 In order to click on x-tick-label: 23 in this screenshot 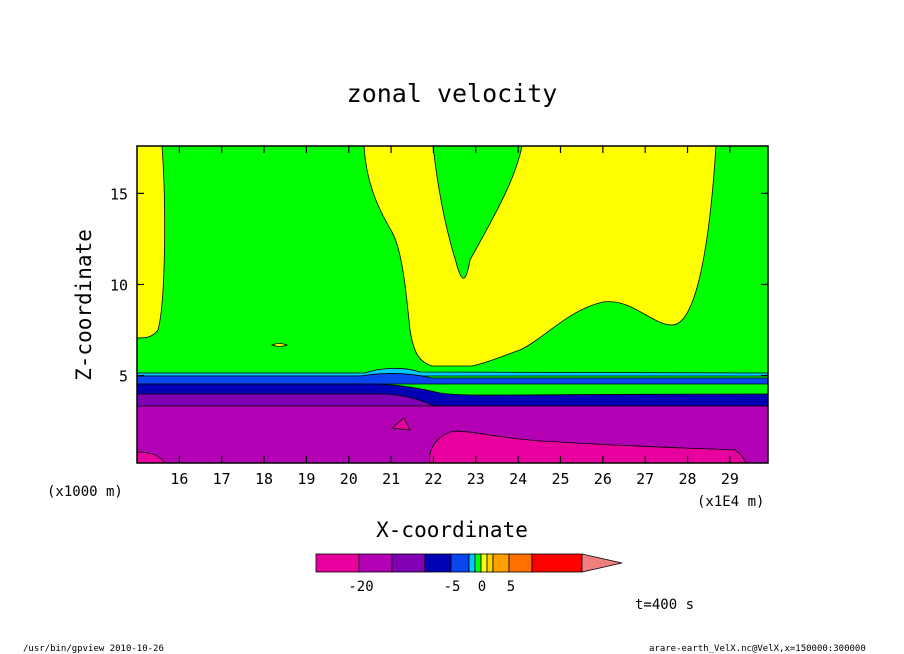, I will do `click(476, 479)`.